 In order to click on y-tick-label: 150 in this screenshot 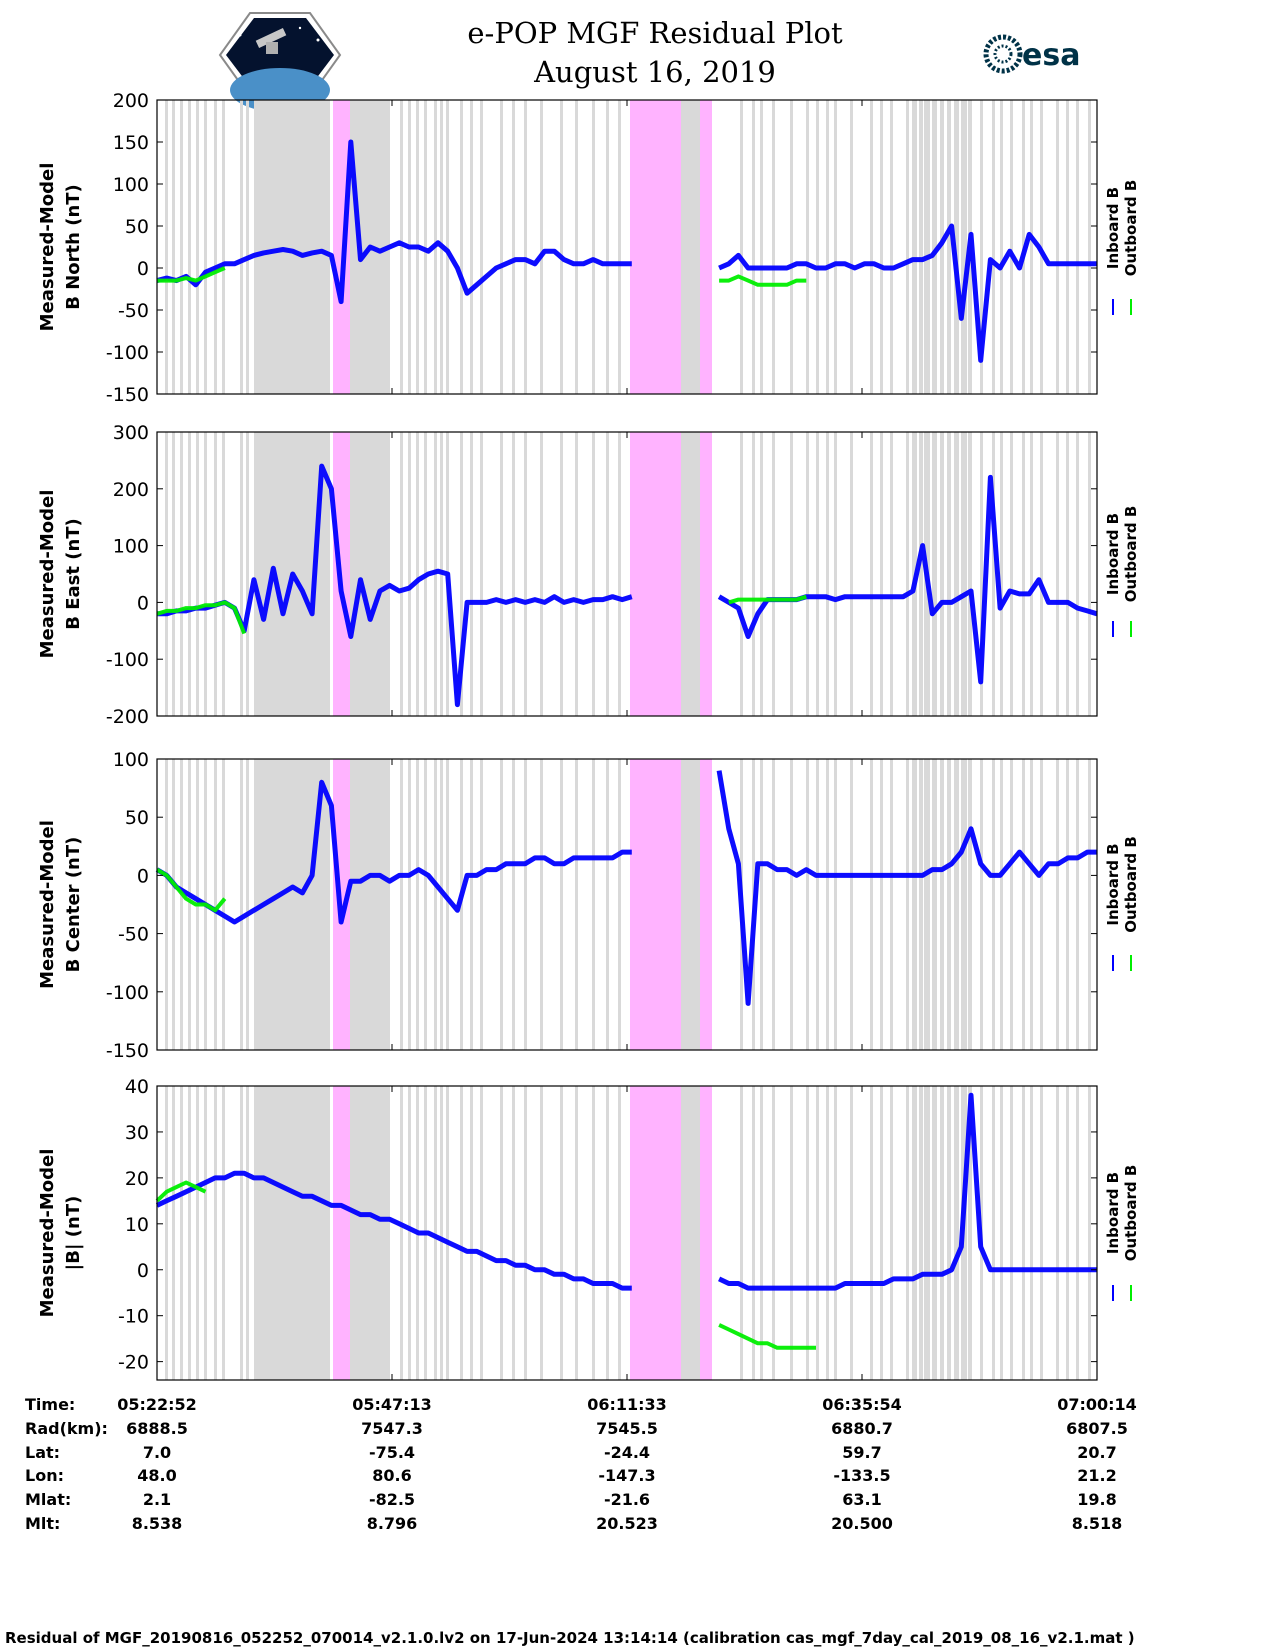, I will do `click(131, 143)`.